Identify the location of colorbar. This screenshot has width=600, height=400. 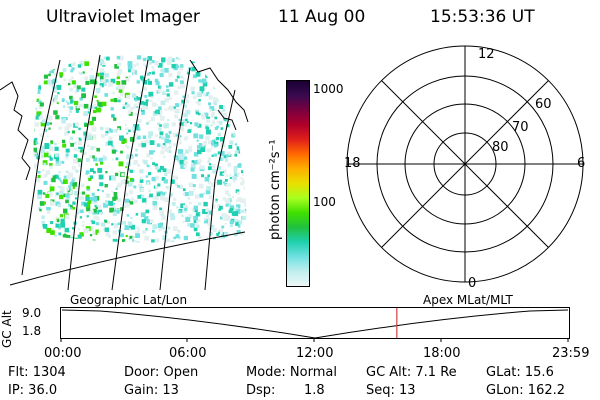
(298, 183).